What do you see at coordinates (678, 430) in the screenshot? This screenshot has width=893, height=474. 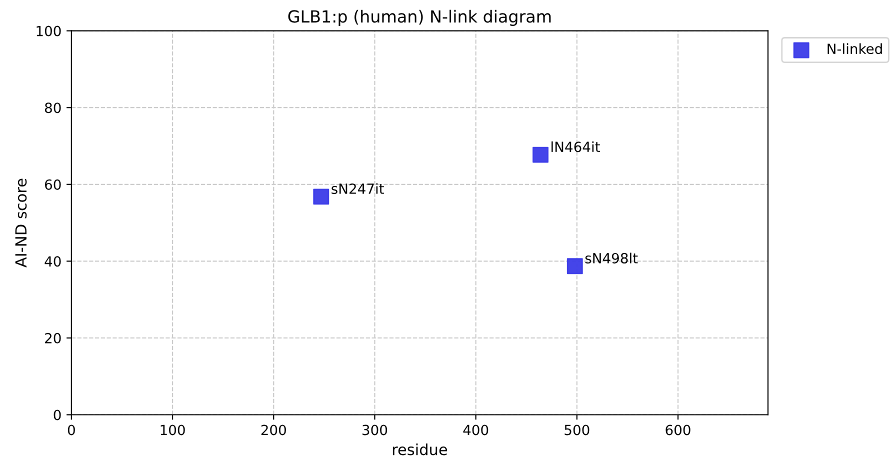 I see `x-tick-label: 600` at bounding box center [678, 430].